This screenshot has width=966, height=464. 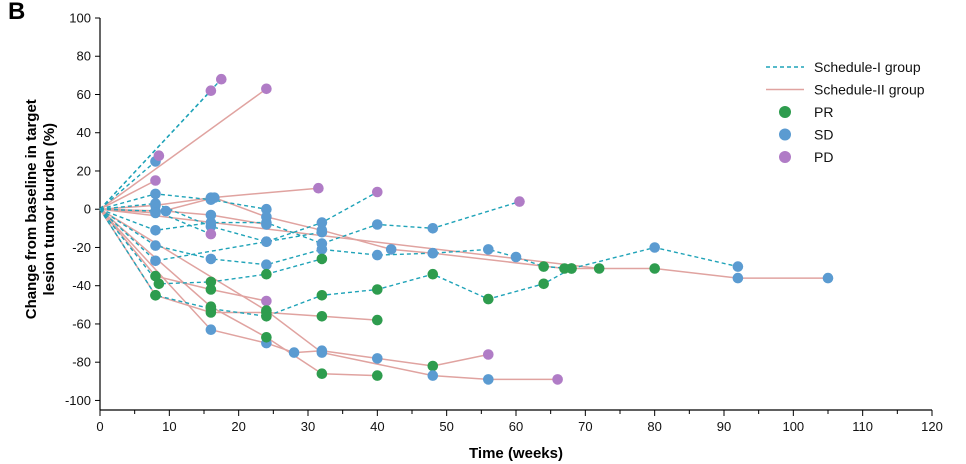 What do you see at coordinates (81, 362) in the screenshot?
I see `y-tick-label: -80` at bounding box center [81, 362].